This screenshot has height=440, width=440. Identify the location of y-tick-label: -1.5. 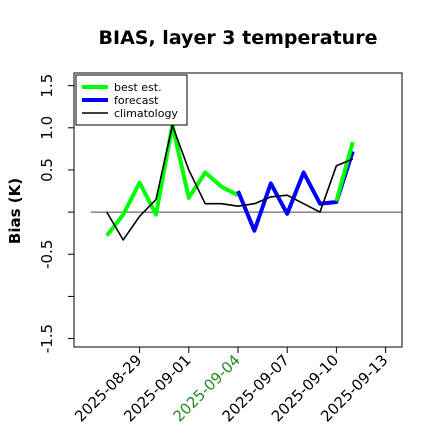
(47, 338).